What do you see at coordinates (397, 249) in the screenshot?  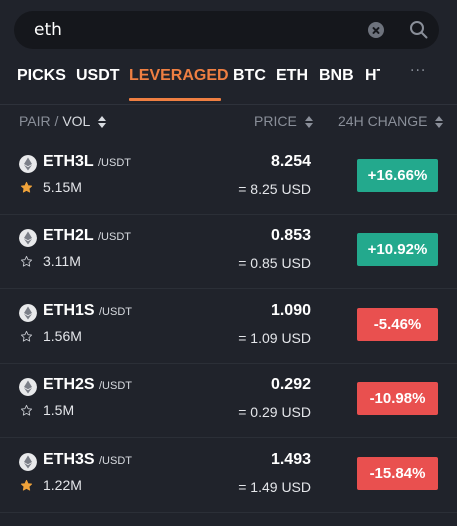 I see `change-badge: +10.92%` at bounding box center [397, 249].